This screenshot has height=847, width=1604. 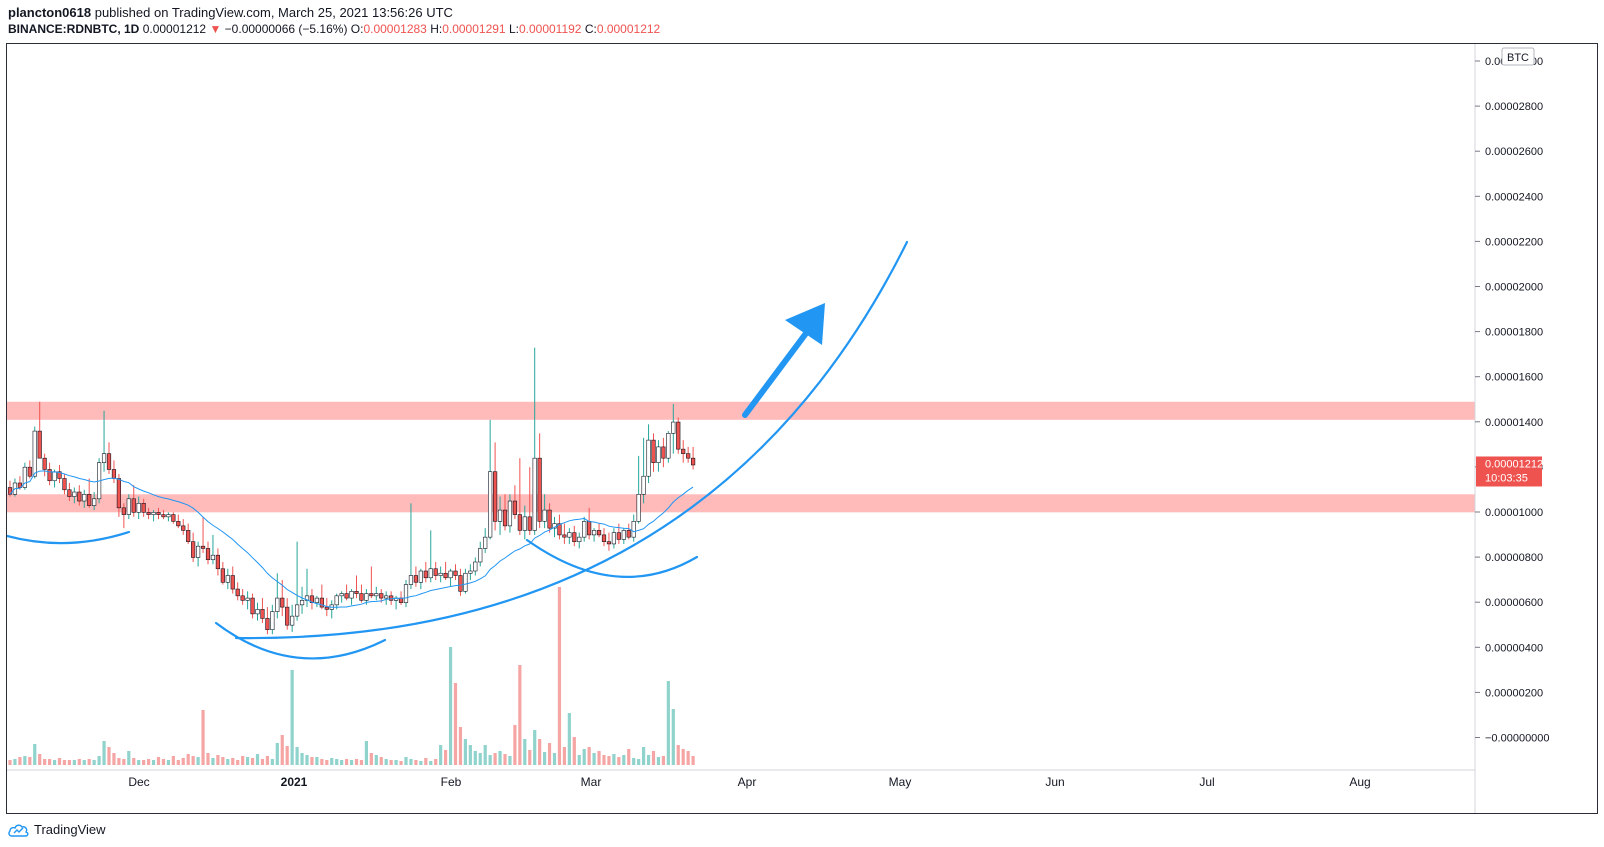 What do you see at coordinates (300, 640) in the screenshot?
I see `arc-drawing-bottom` at bounding box center [300, 640].